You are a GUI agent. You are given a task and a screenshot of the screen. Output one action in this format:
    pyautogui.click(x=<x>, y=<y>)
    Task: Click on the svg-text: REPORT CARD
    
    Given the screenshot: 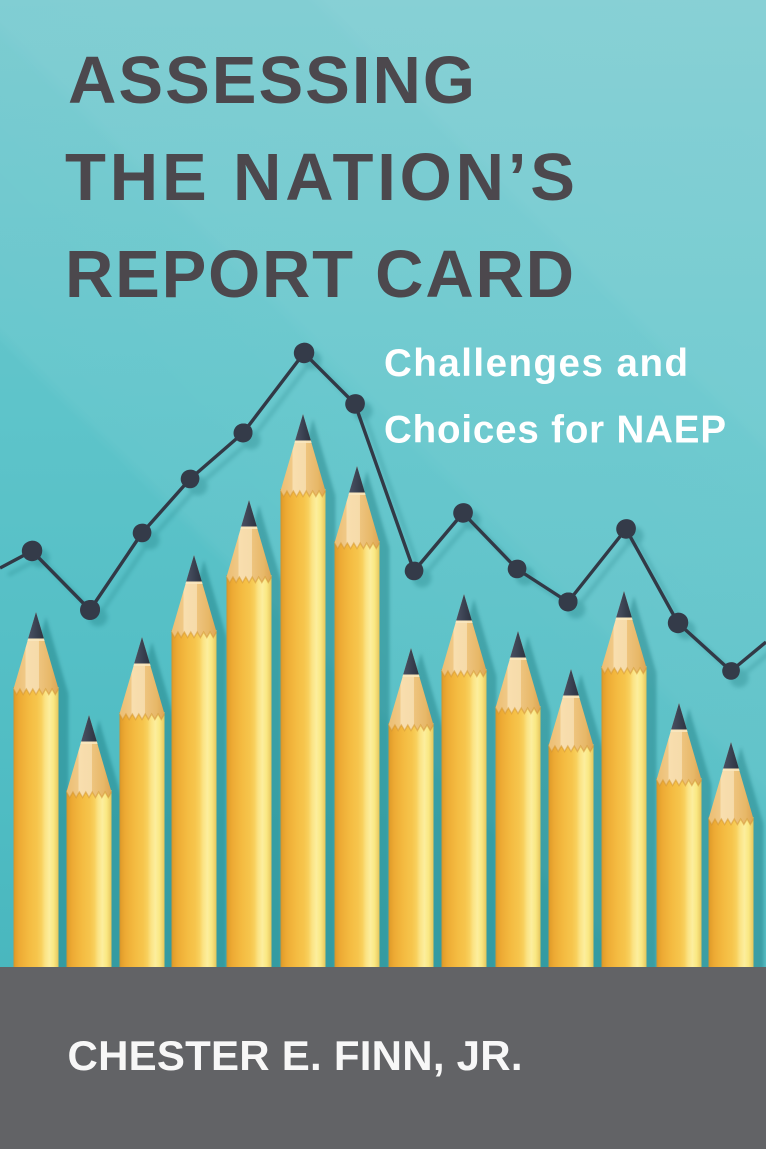 What is the action you would take?
    pyautogui.click(x=319, y=274)
    